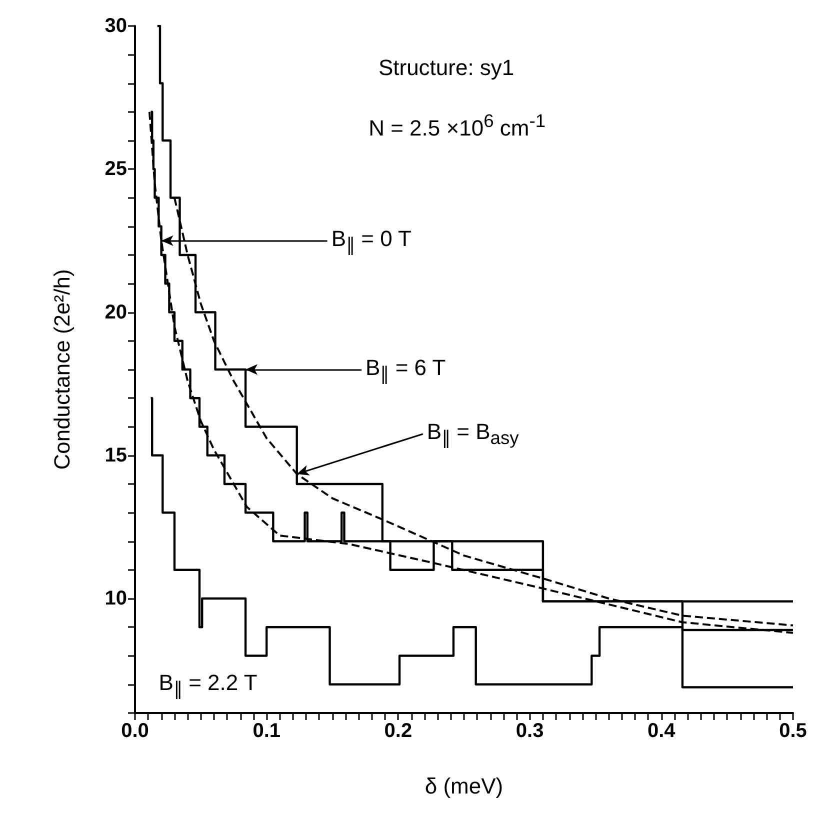 The height and width of the screenshot is (833, 820). I want to click on y-axis-title: Conductance (2e²/h), so click(62, 369).